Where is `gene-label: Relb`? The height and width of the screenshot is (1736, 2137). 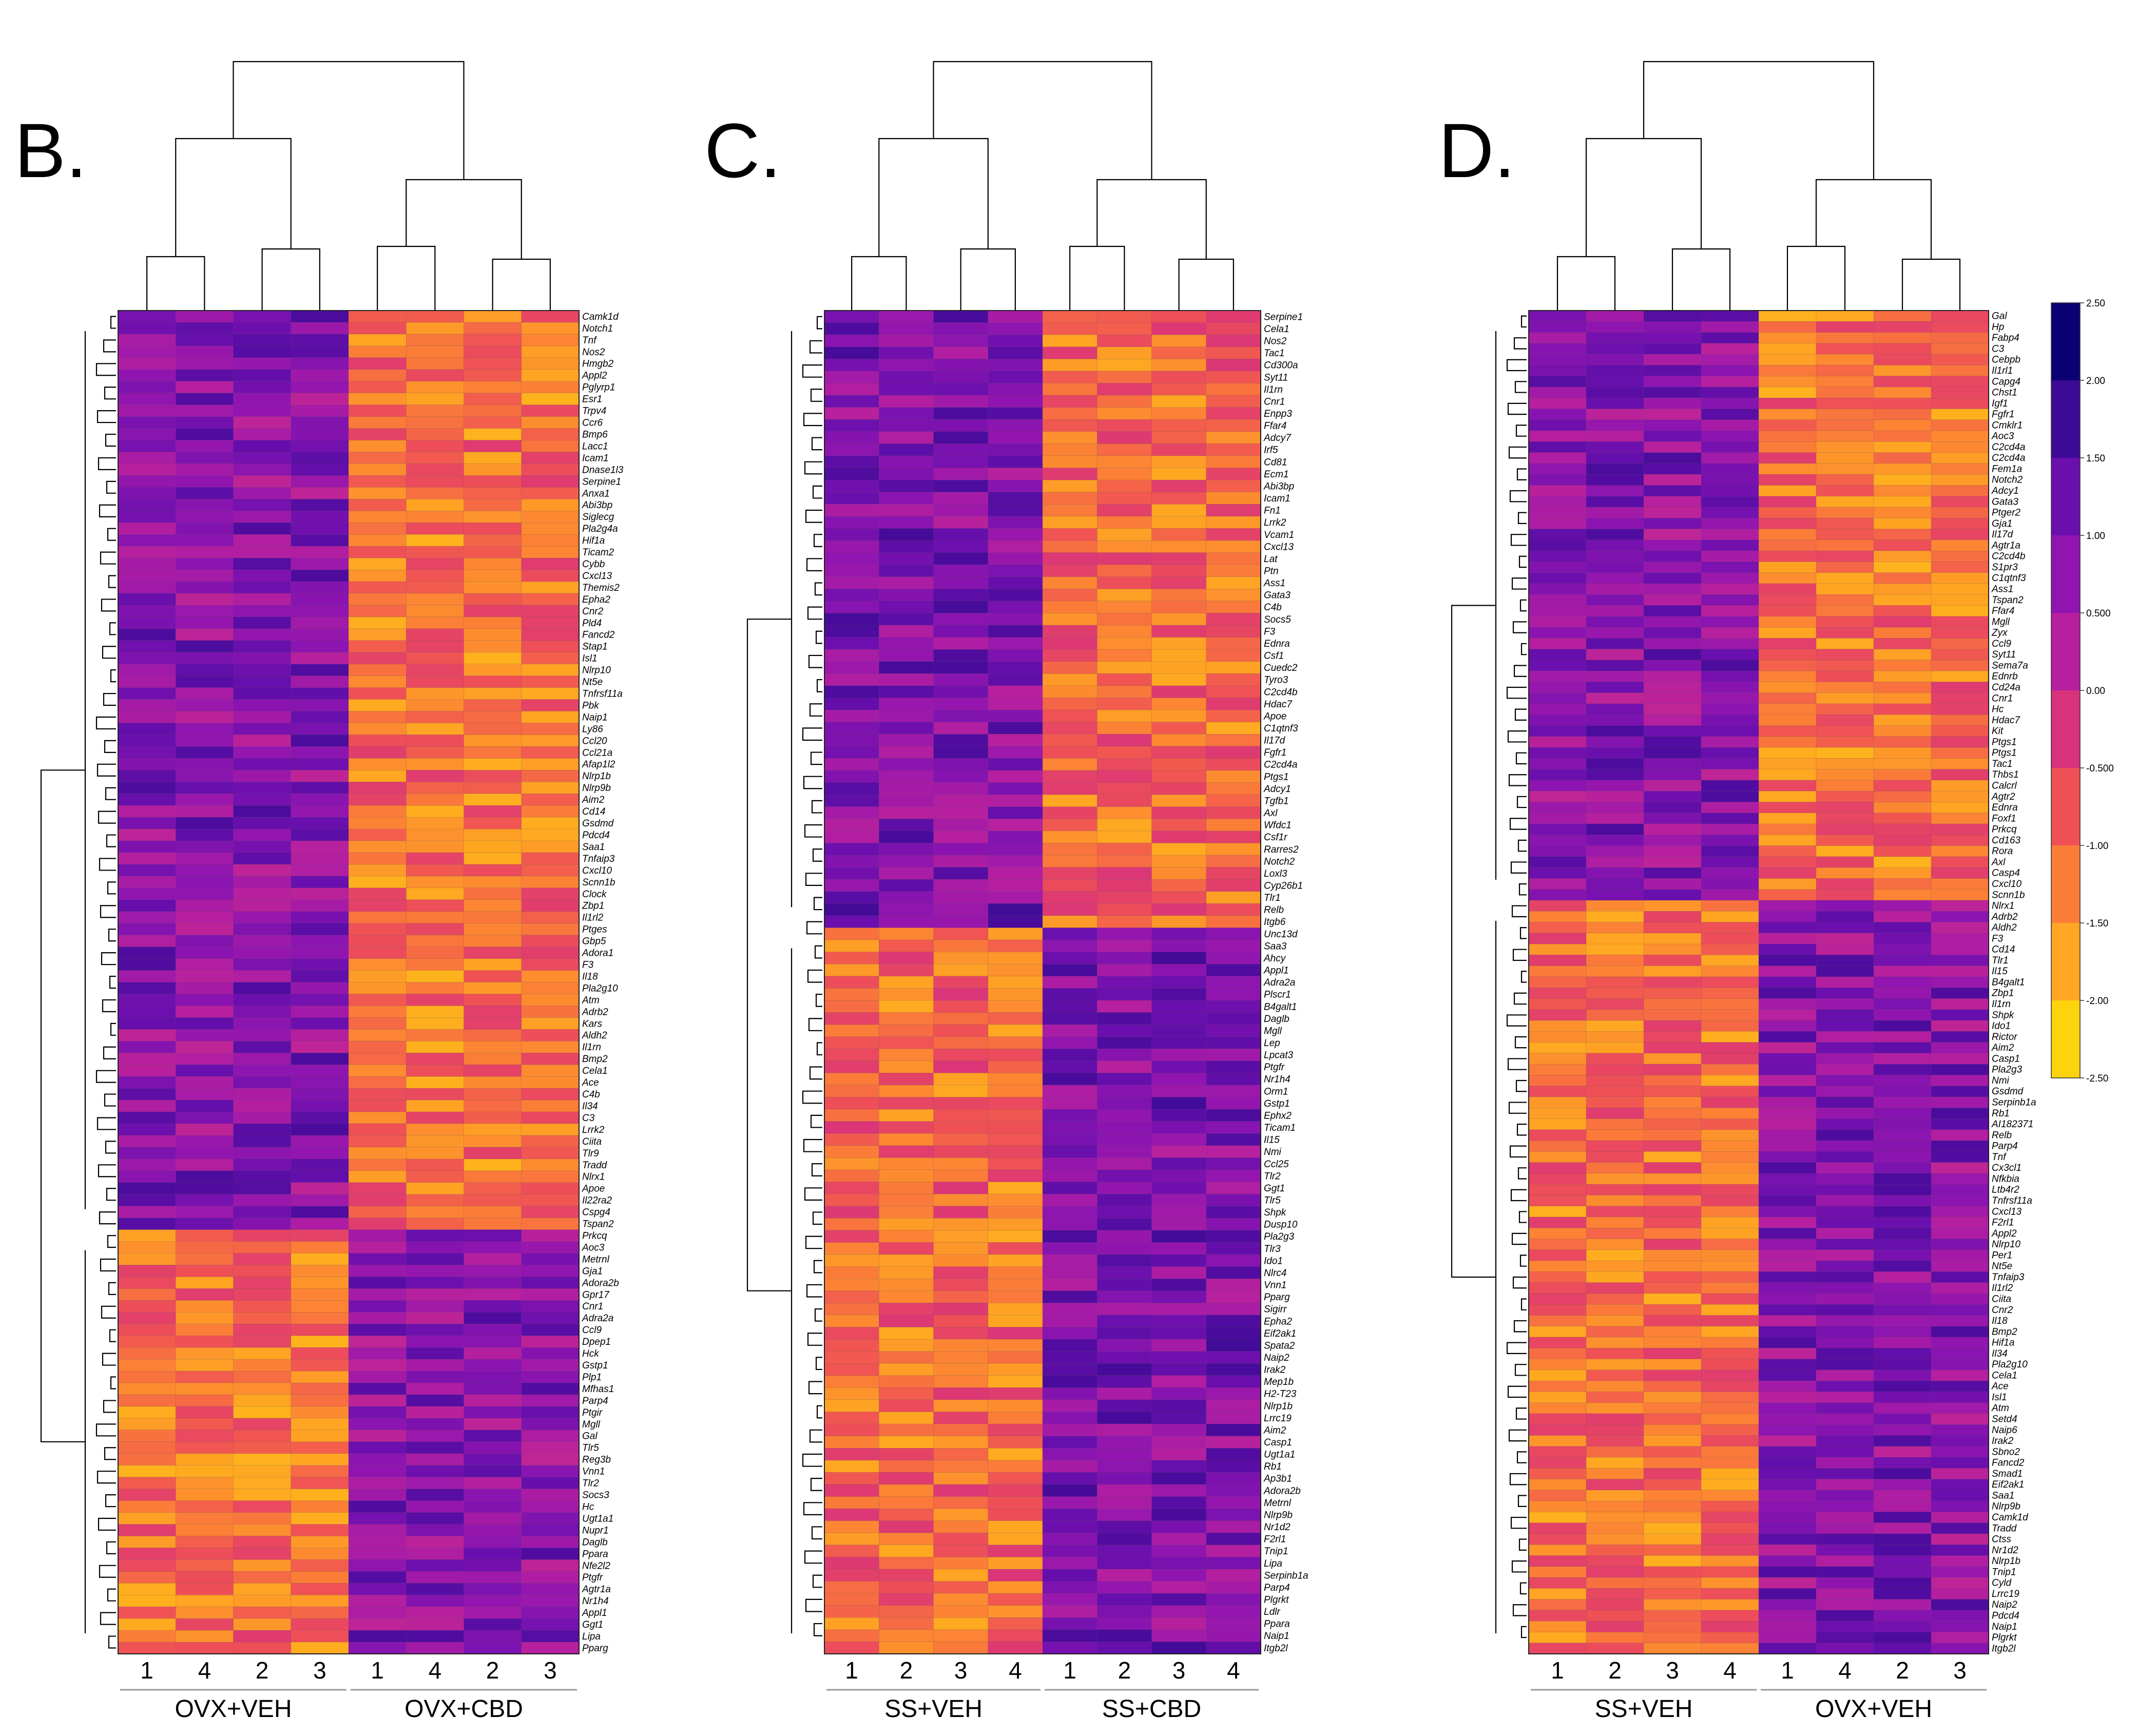
gene-label: Relb is located at coordinates (1274, 910).